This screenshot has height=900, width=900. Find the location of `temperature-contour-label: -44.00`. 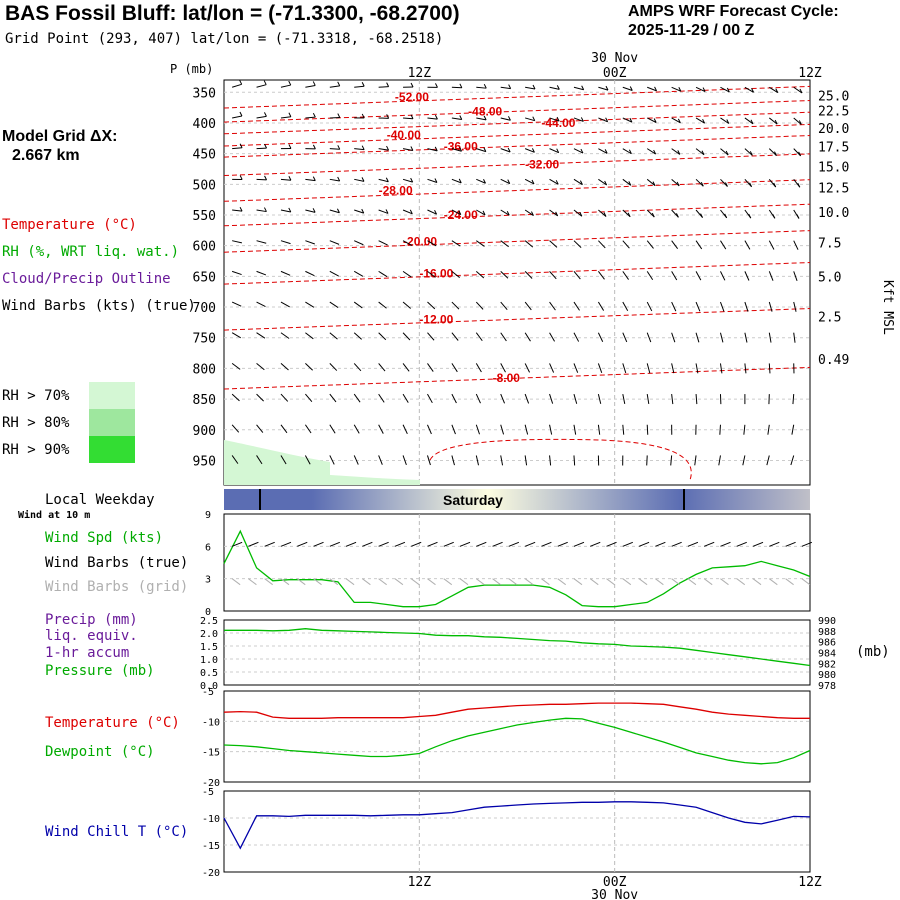

temperature-contour-label: -44.00 is located at coordinates (558, 123).